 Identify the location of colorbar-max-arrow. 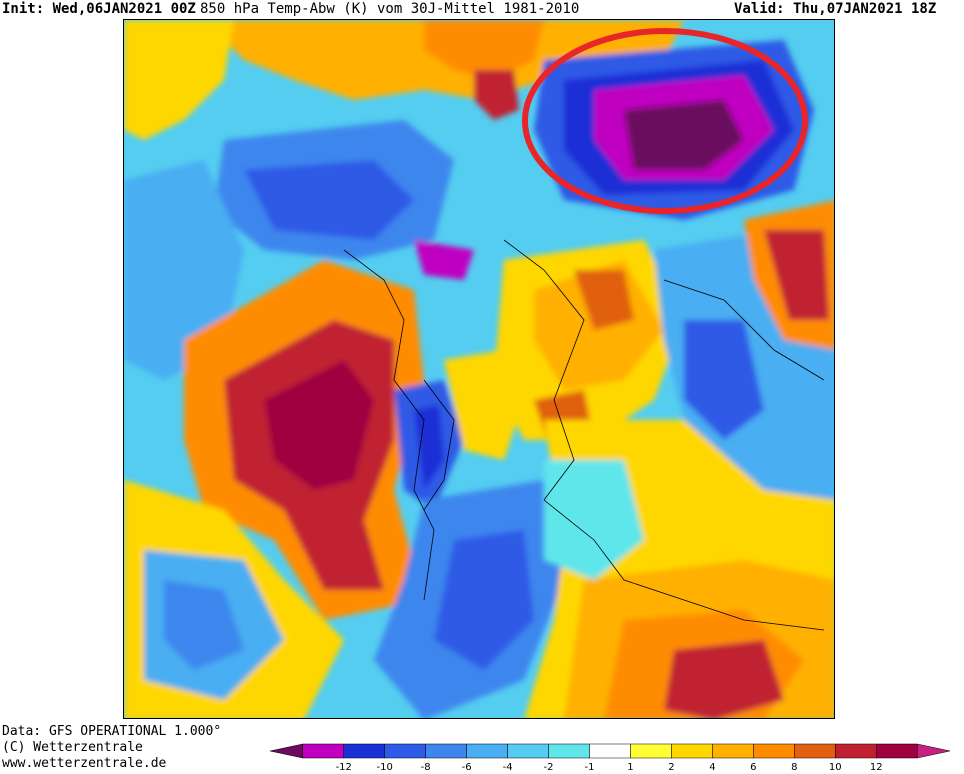
(933, 751).